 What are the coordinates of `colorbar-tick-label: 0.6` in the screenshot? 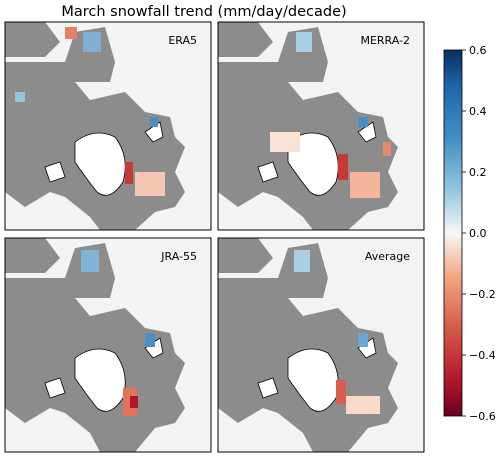 It's located at (478, 50).